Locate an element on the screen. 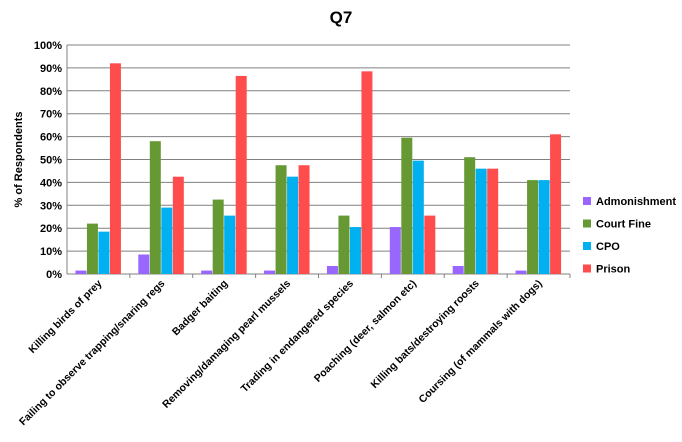  x-tick-label: Badger baiting is located at coordinates (200, 308).